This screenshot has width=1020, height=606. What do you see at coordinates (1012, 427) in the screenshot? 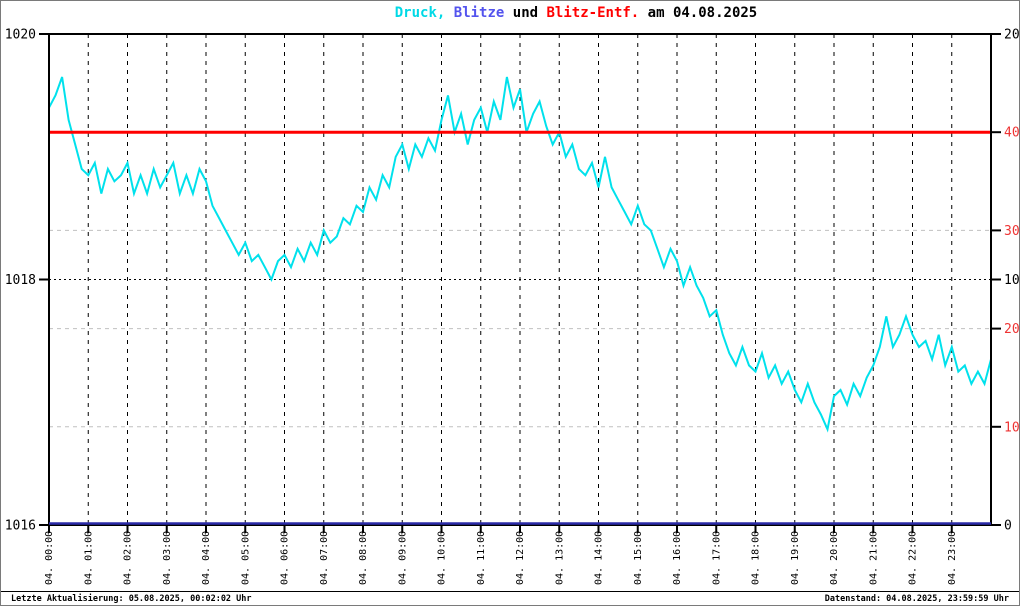
I see `y-right-red-tick-label: 10` at bounding box center [1012, 427].